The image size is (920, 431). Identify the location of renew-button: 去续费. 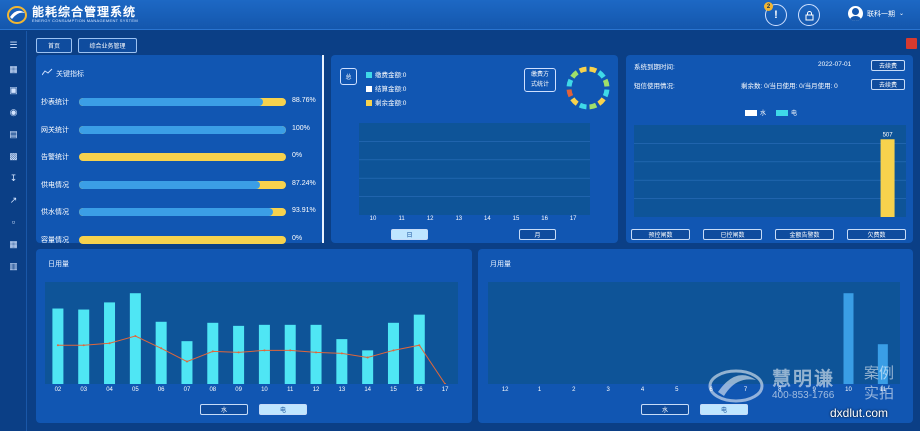
(888, 65).